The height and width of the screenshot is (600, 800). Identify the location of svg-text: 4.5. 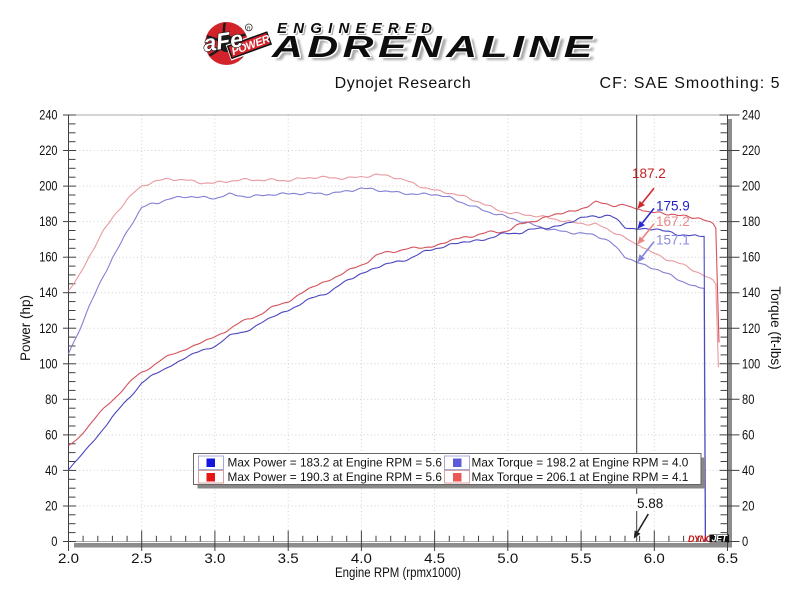
(434, 558).